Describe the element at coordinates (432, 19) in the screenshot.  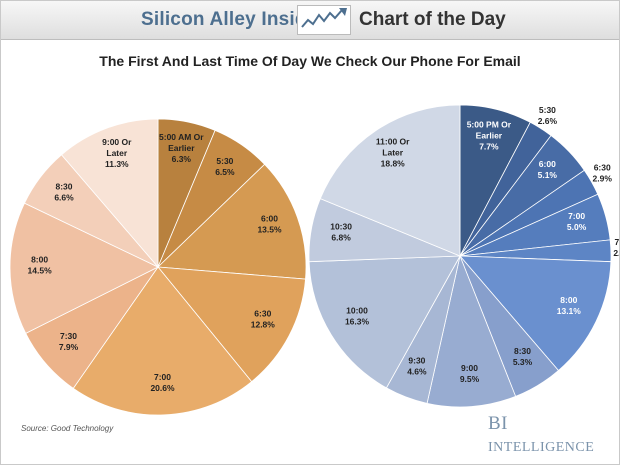
I see `section-title: Chart of the Day` at that location.